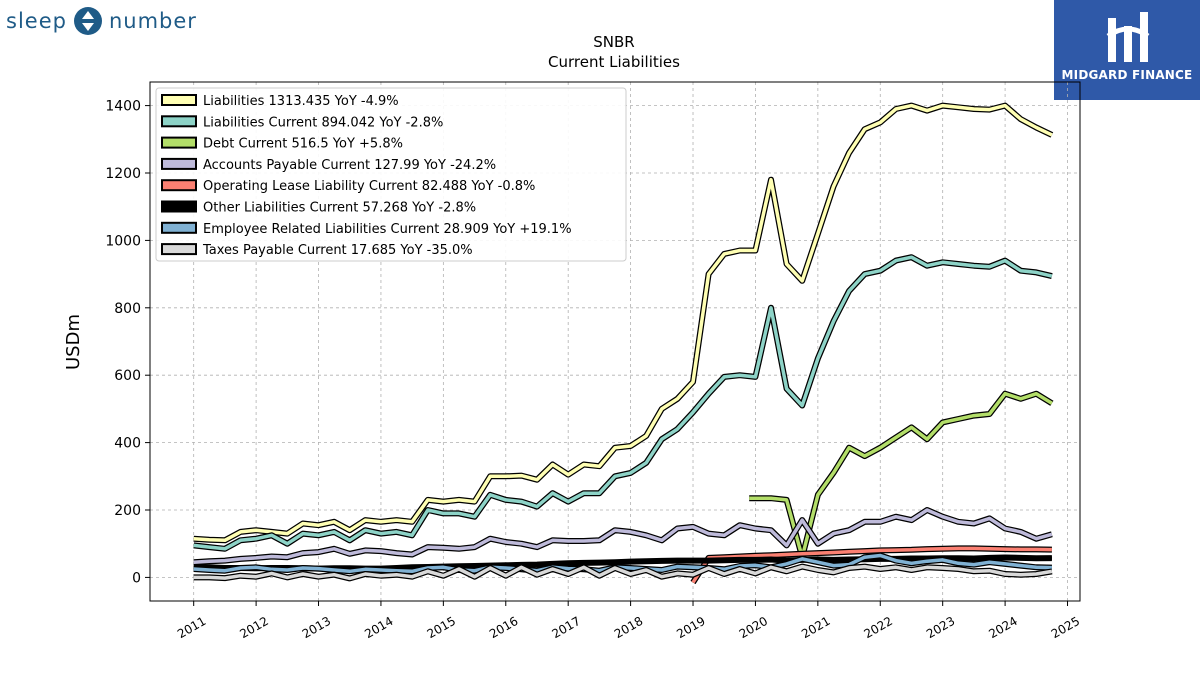  Describe the element at coordinates (87, 21) in the screenshot. I see `logo-arrows-icon` at that location.